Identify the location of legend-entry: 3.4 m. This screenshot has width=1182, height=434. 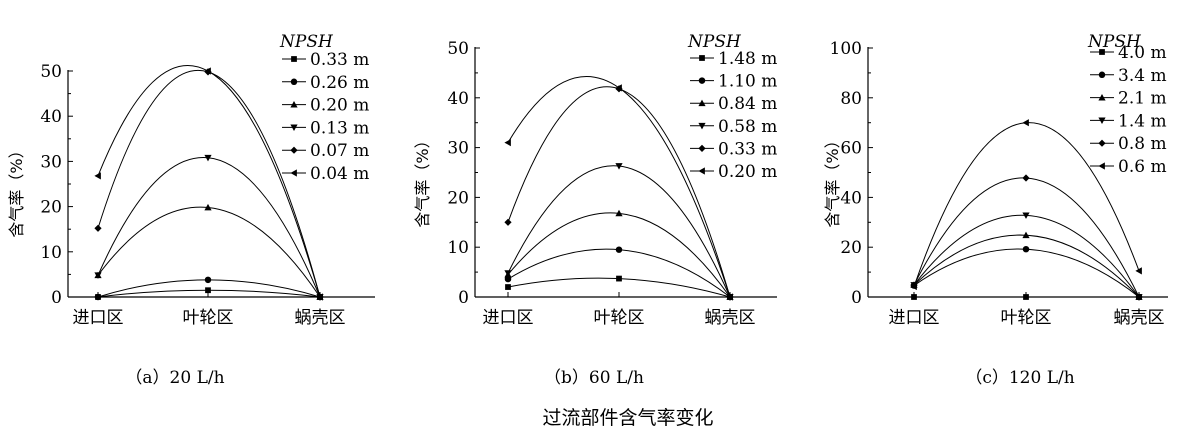
(1142, 76).